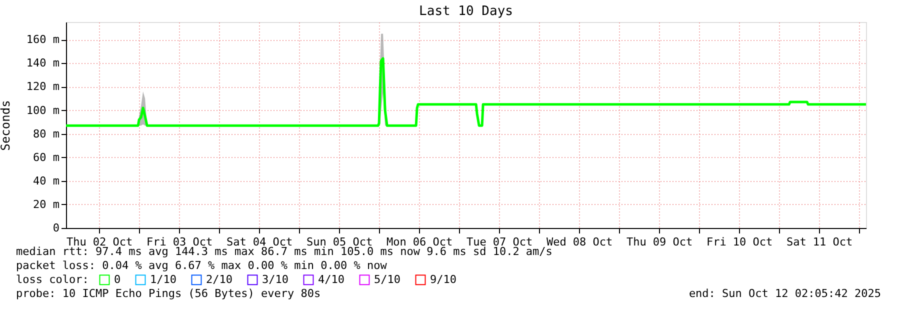  What do you see at coordinates (43, 63) in the screenshot?
I see `y-tick-label: 140 m` at bounding box center [43, 63].